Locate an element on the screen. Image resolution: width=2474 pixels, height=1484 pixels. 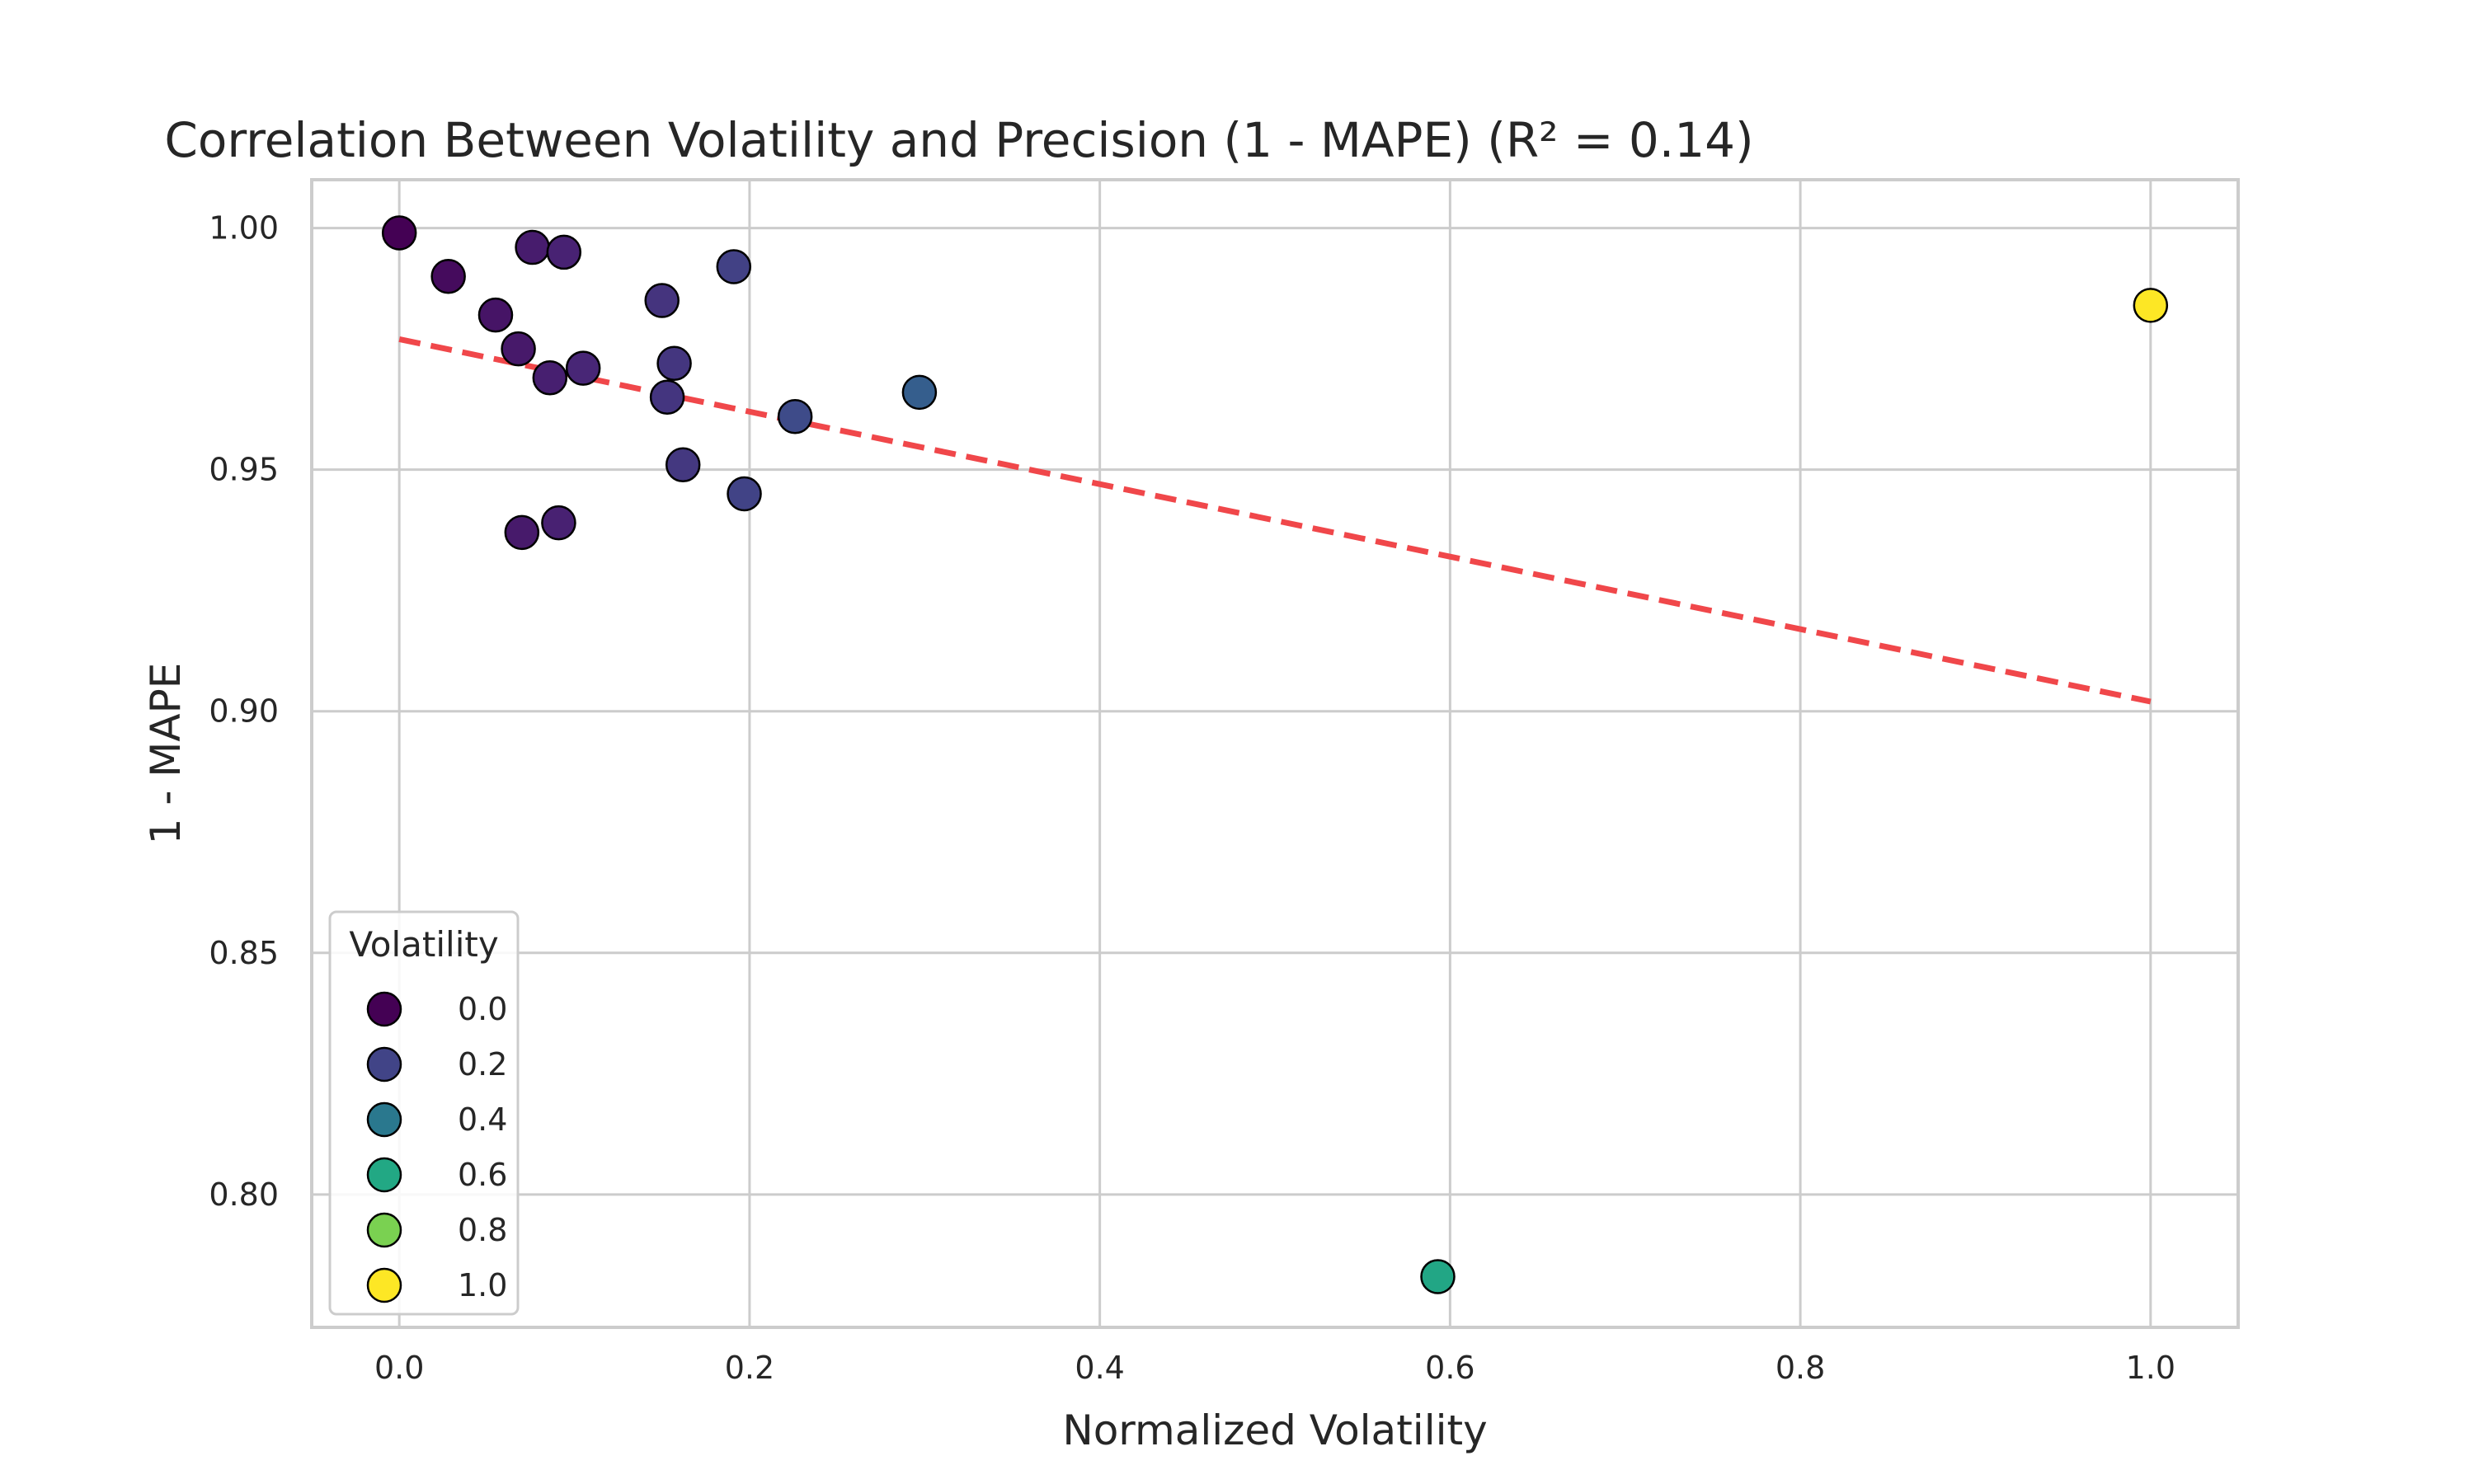
x-tick-labels: 0.0 0.2 0.4 0.6 0.8 1.0 is located at coordinates (1274, 1368).